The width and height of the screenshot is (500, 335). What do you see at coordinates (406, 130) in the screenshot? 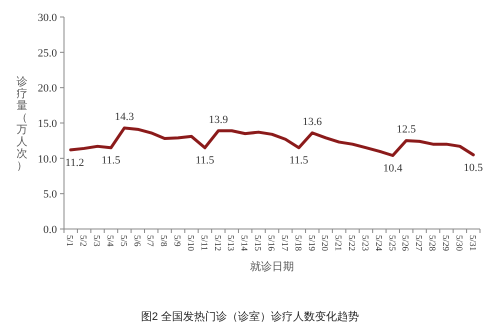
I see `data-label: 12.5` at bounding box center [406, 130].